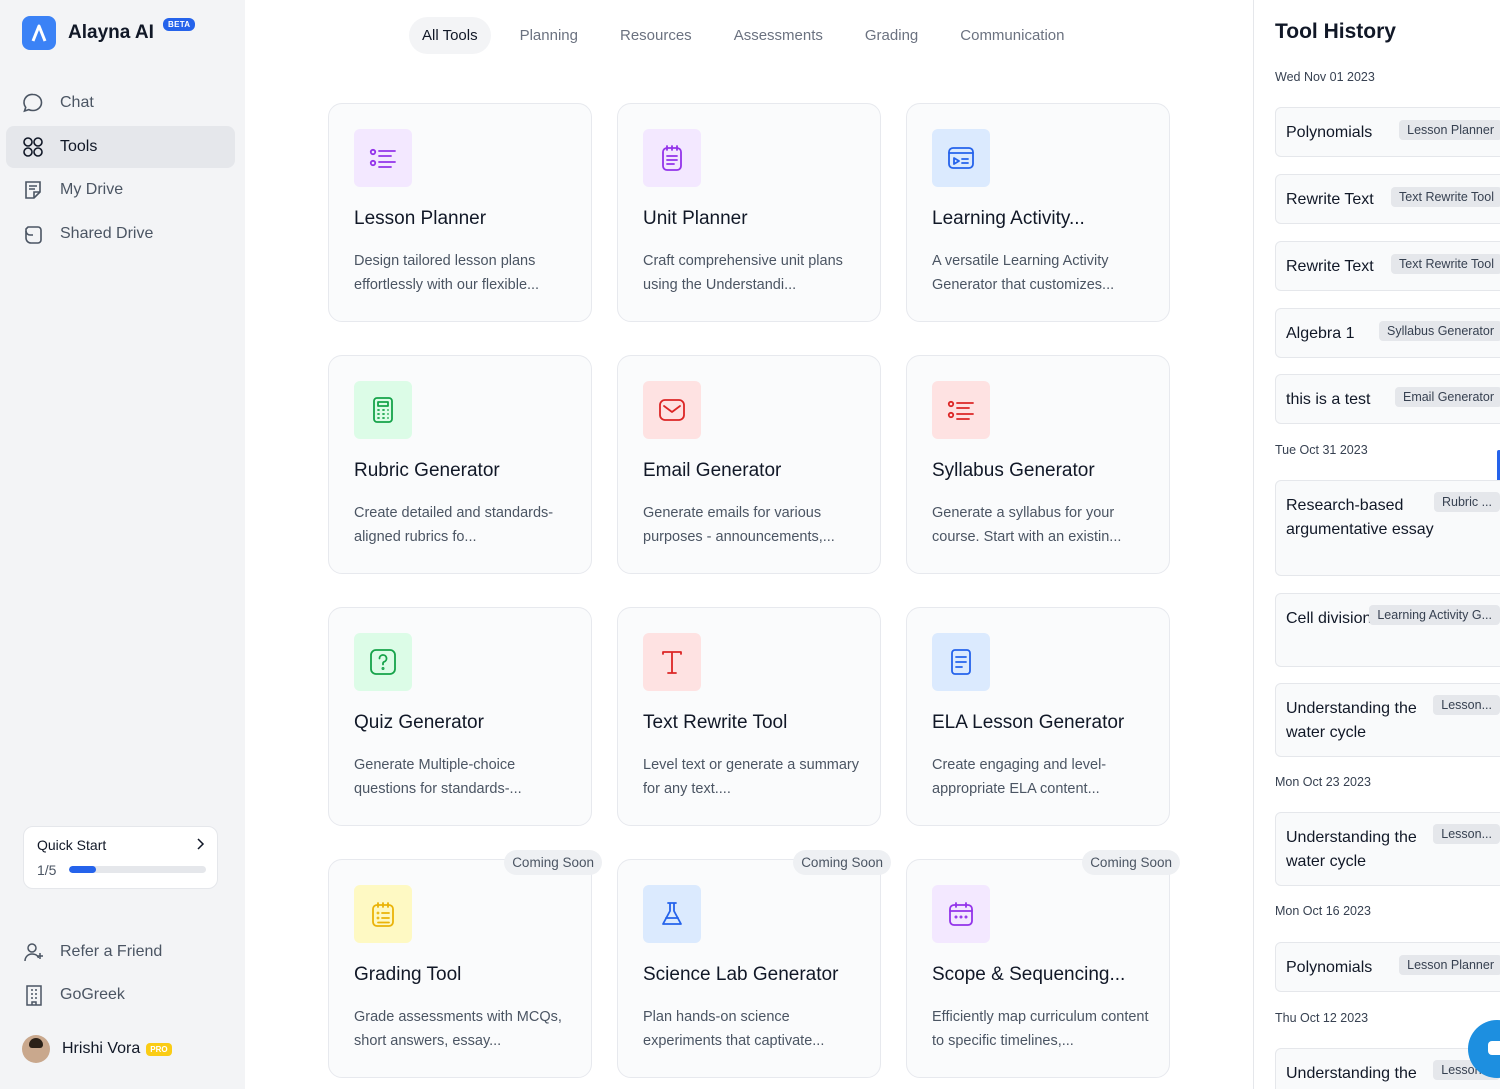 The image size is (1500, 1089). What do you see at coordinates (137, 869) in the screenshot?
I see `quick-start-progress` at bounding box center [137, 869].